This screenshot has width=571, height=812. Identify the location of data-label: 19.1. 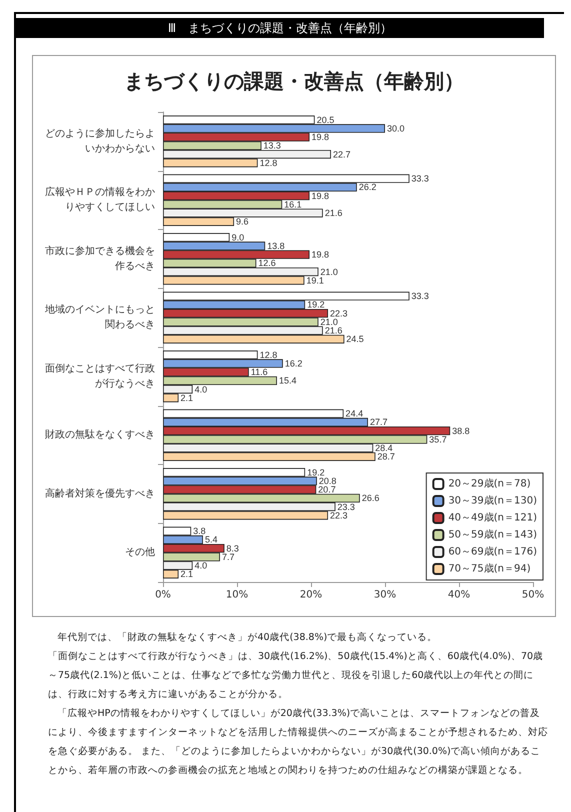
(315, 280).